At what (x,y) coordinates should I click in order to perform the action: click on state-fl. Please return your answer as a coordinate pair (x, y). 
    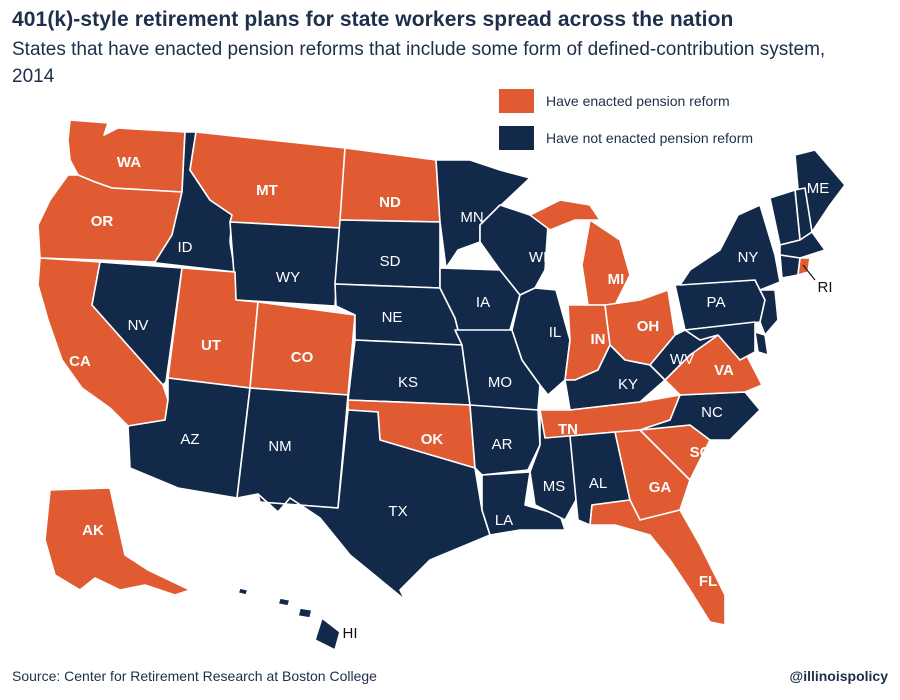
    Looking at the image, I should click on (657, 562).